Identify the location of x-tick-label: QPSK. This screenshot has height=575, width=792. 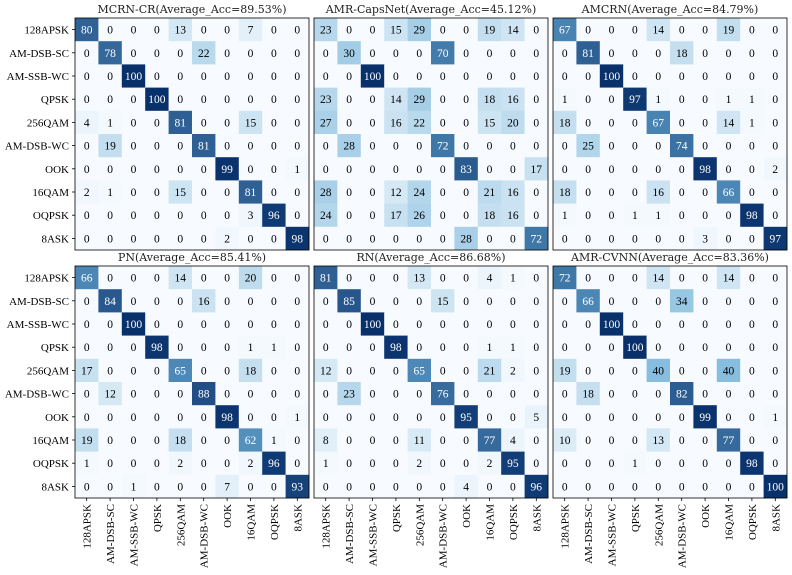
(636, 518).